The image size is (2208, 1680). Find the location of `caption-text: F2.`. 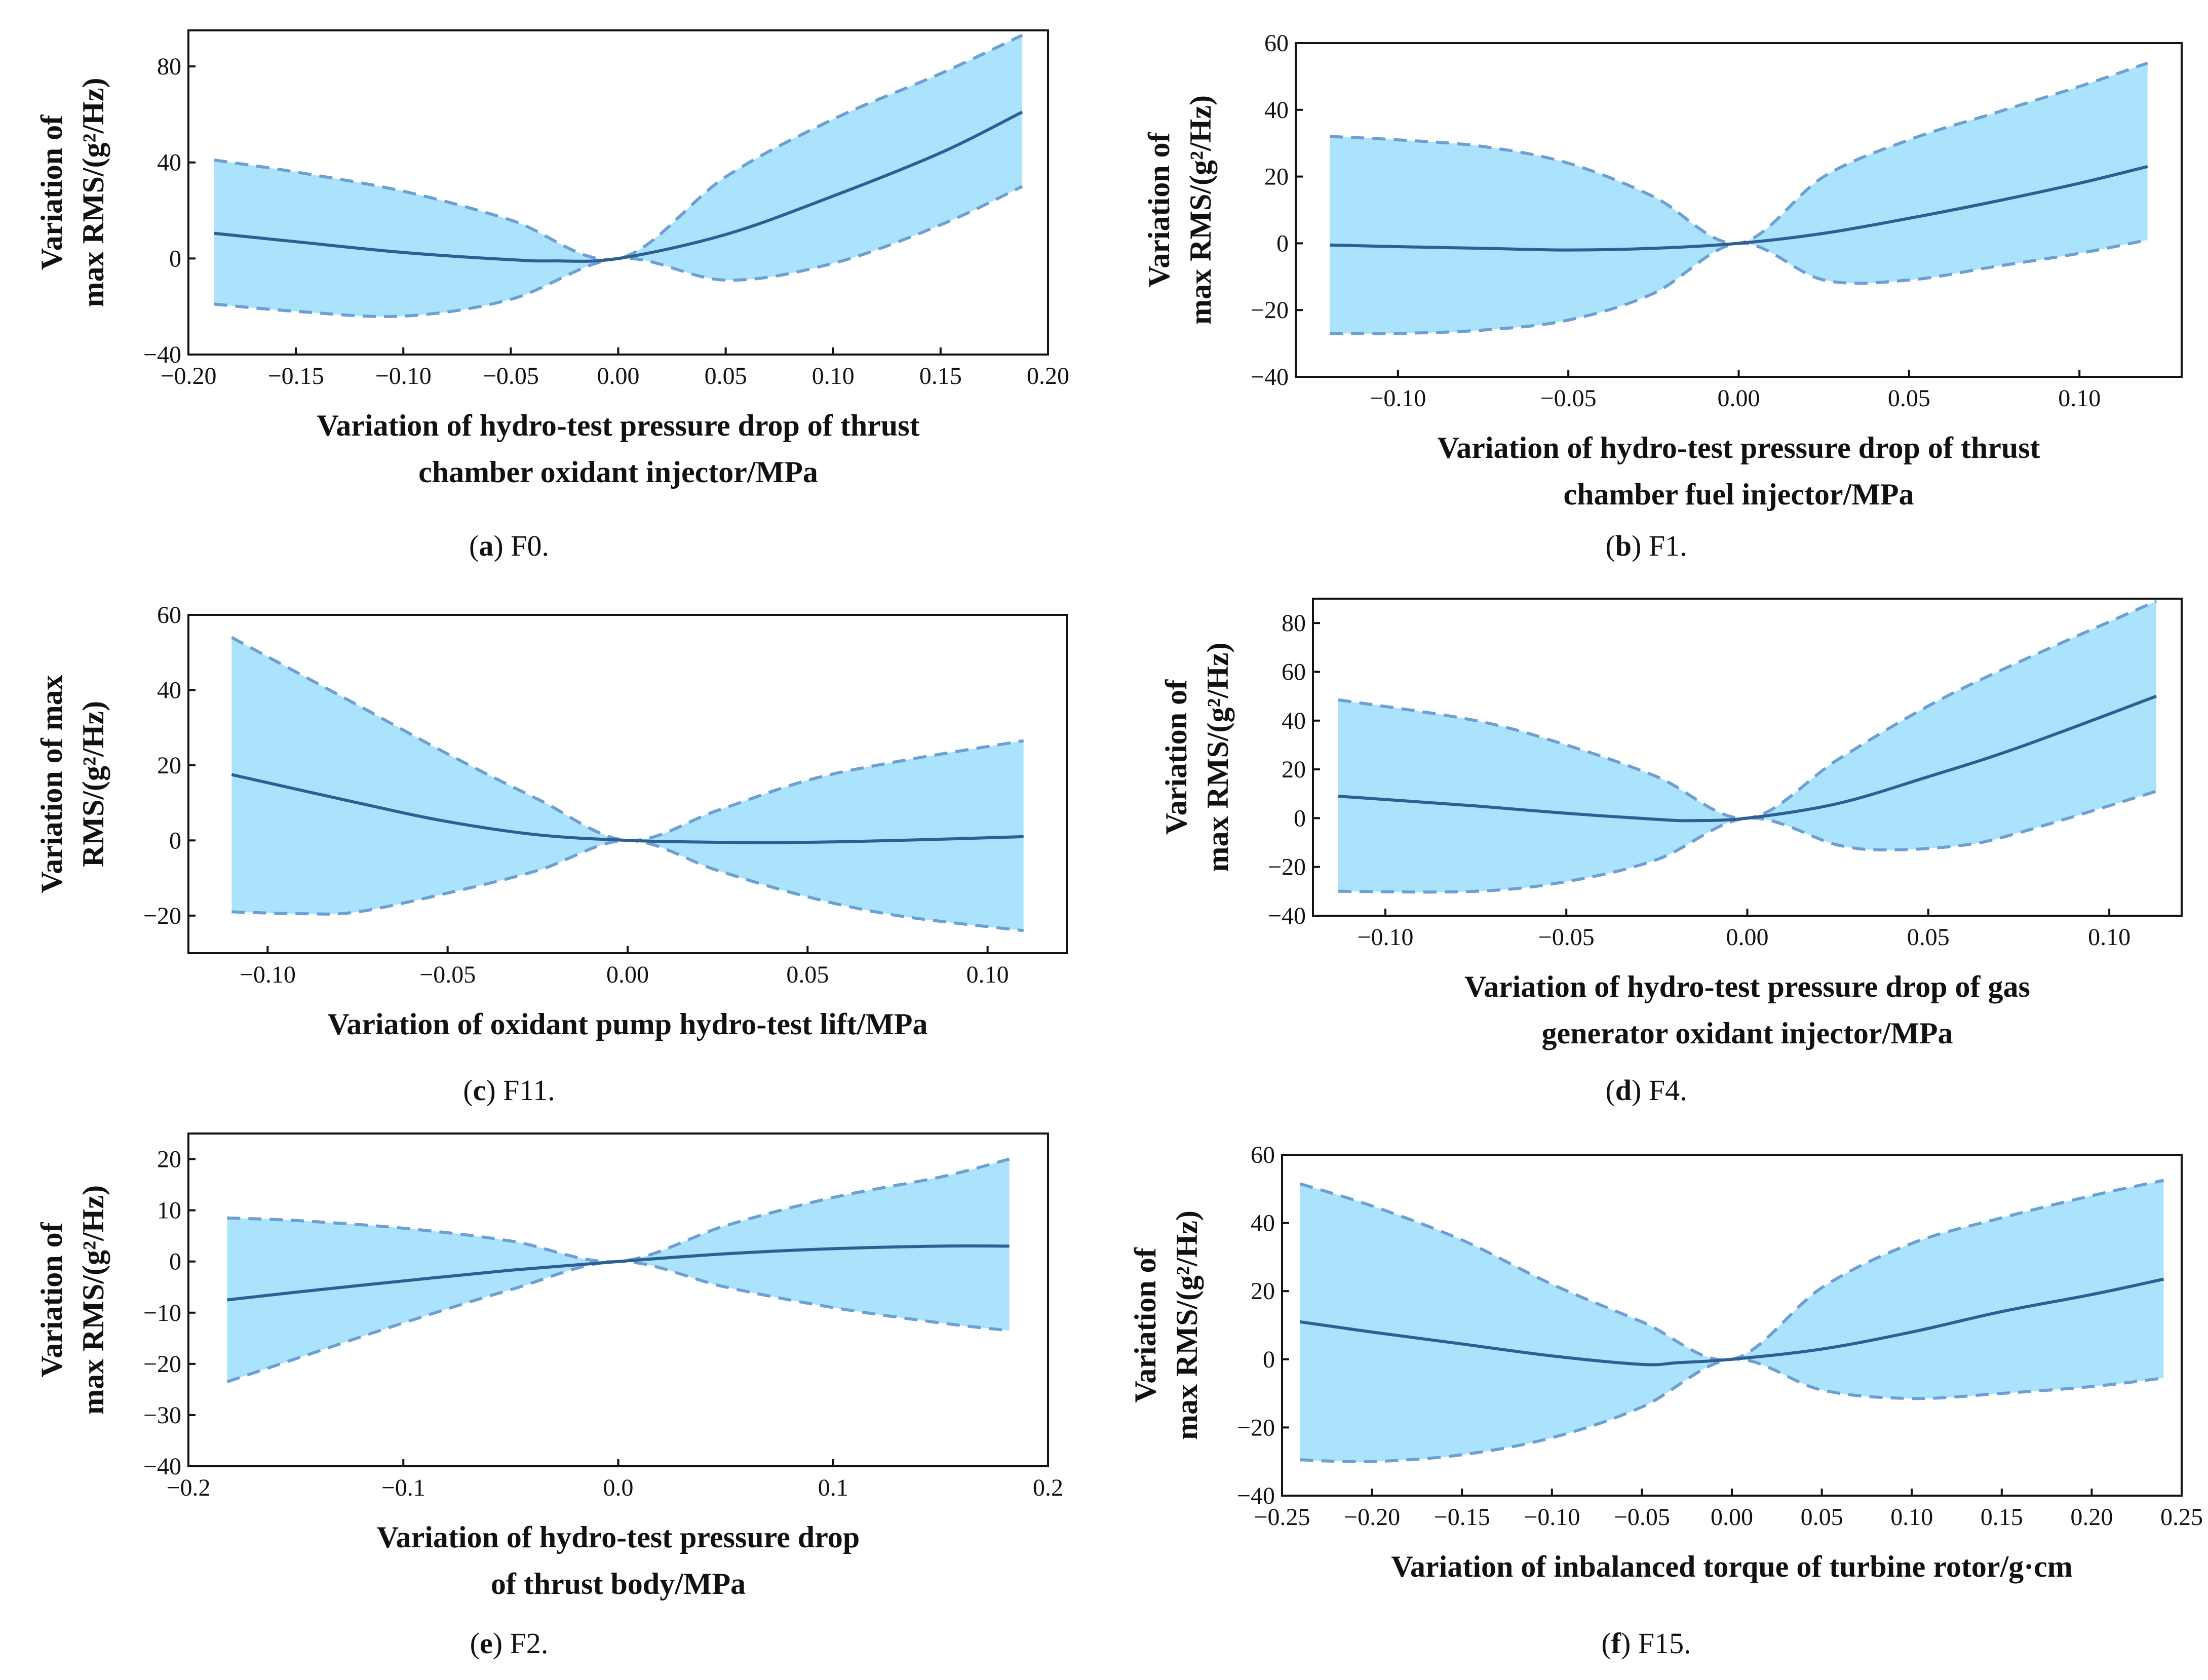

caption-text: F2. is located at coordinates (525, 1643).